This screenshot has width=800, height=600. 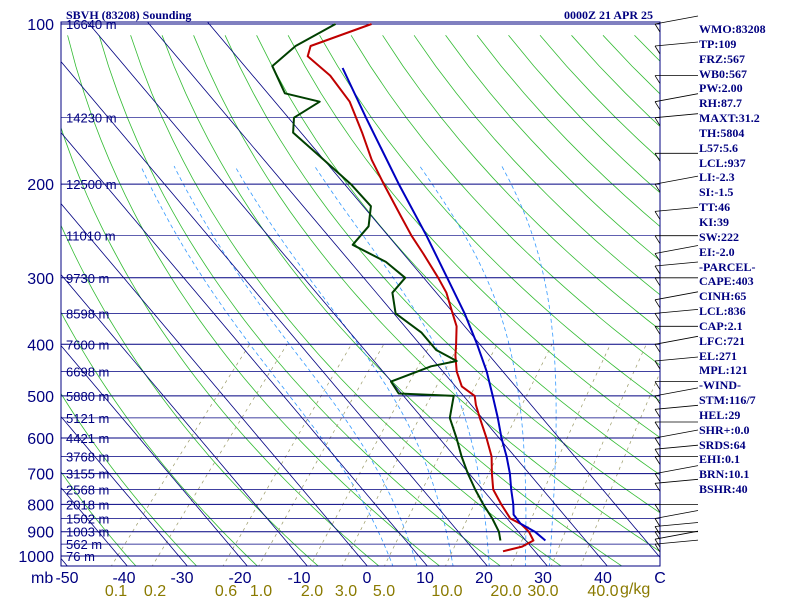 What do you see at coordinates (723, 370) in the screenshot?
I see `index-item: MPL:121` at bounding box center [723, 370].